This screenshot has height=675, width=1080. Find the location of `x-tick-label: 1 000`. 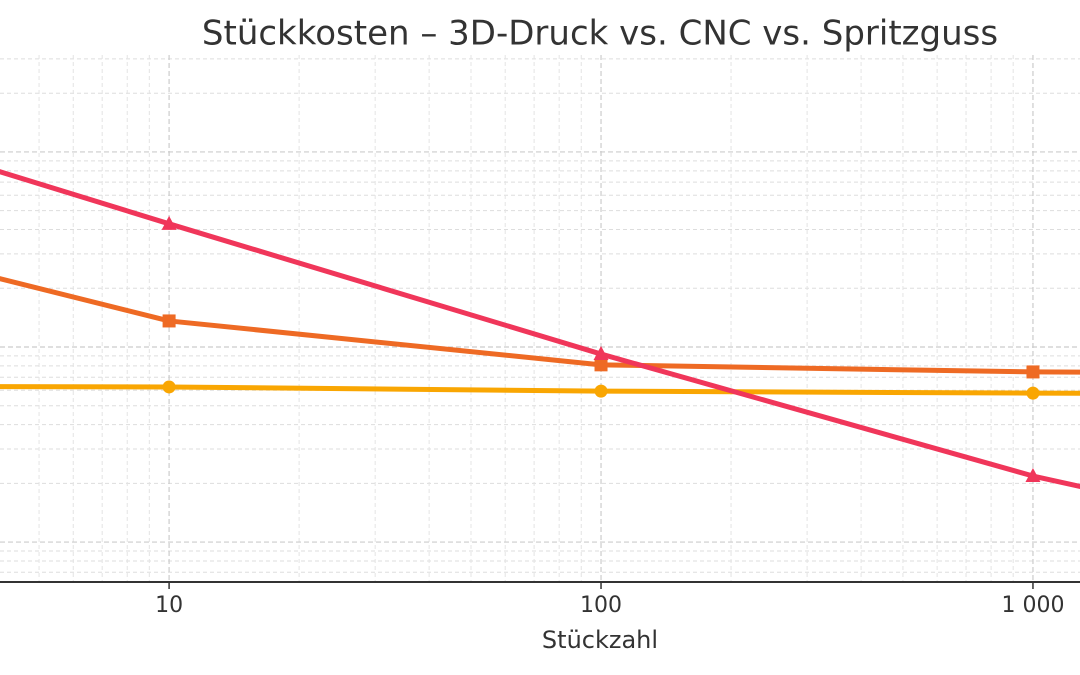

x-tick-label: 1 000 is located at coordinates (1032, 605).